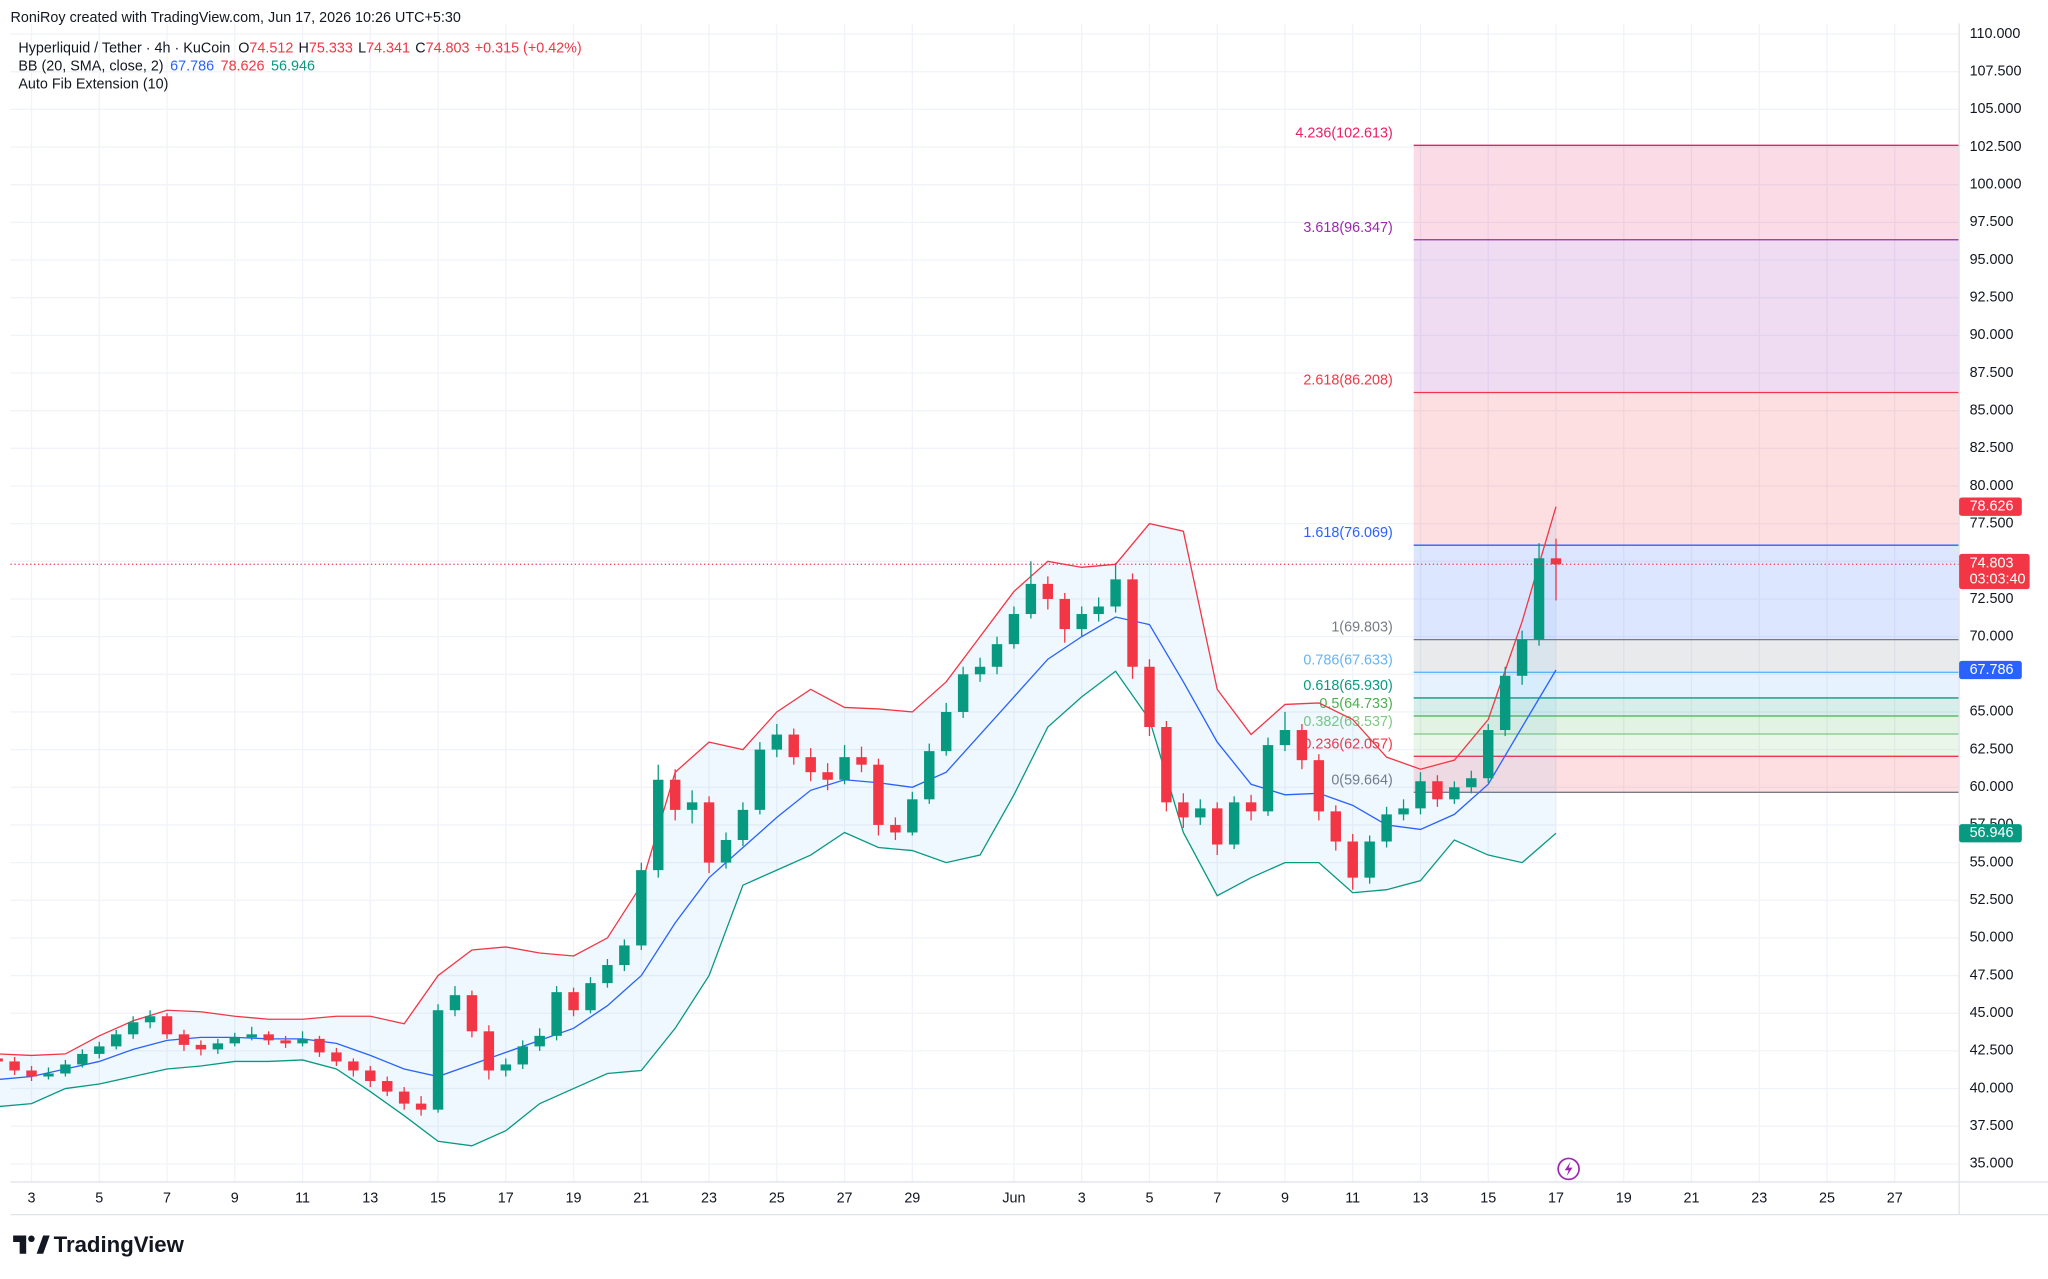 The height and width of the screenshot is (1279, 2048). I want to click on price-badge-label: 78.626, so click(1992, 506).